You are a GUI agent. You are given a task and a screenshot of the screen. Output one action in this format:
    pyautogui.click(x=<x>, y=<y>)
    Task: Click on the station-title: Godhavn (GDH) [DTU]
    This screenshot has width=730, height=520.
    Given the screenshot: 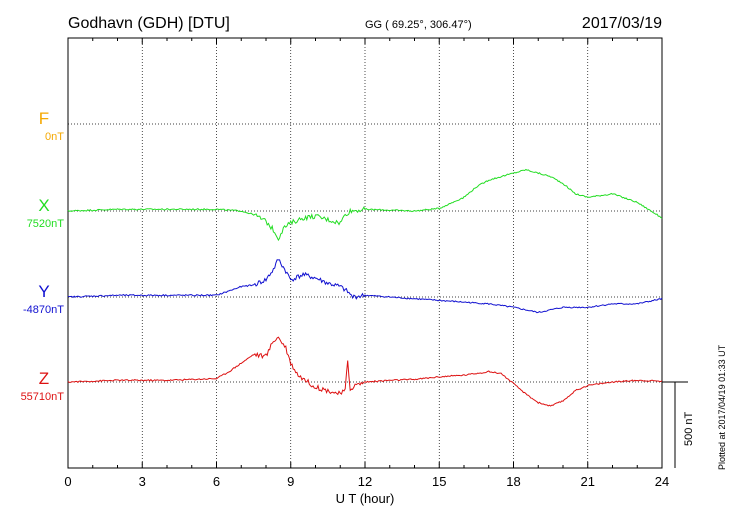 What is the action you would take?
    pyautogui.click(x=149, y=23)
    